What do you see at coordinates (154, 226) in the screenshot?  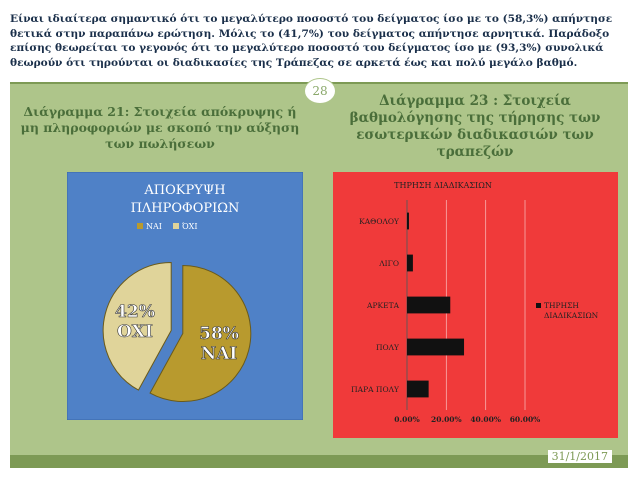 I see `pie-legend-label: ΝΑΙ` at bounding box center [154, 226].